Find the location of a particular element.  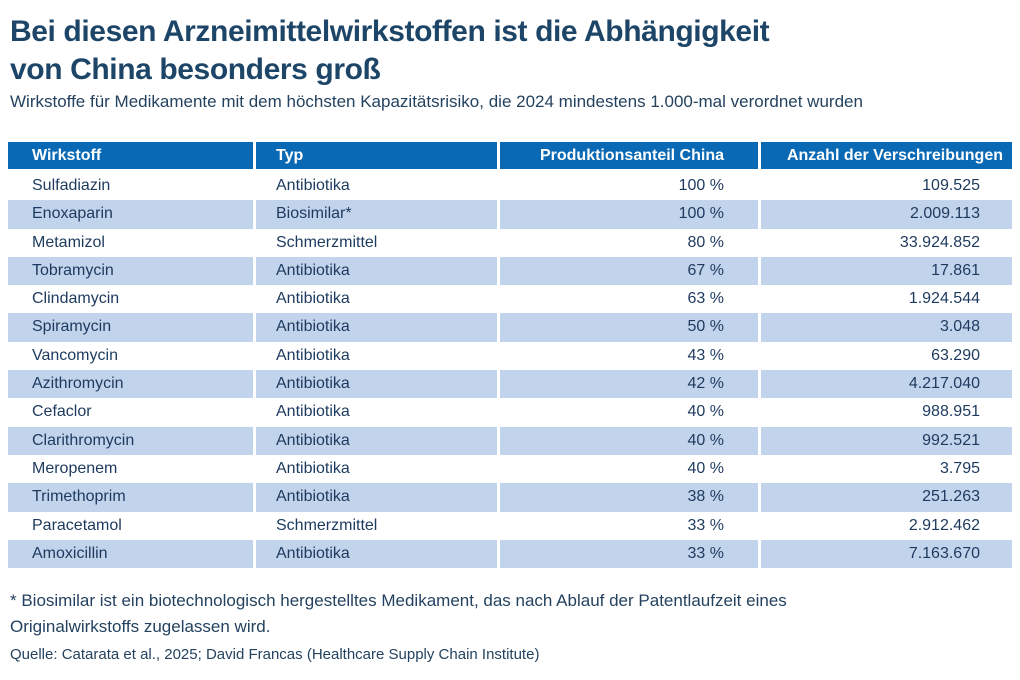

header-cell-wirkstoff: Wirkstoff is located at coordinates (130, 155).